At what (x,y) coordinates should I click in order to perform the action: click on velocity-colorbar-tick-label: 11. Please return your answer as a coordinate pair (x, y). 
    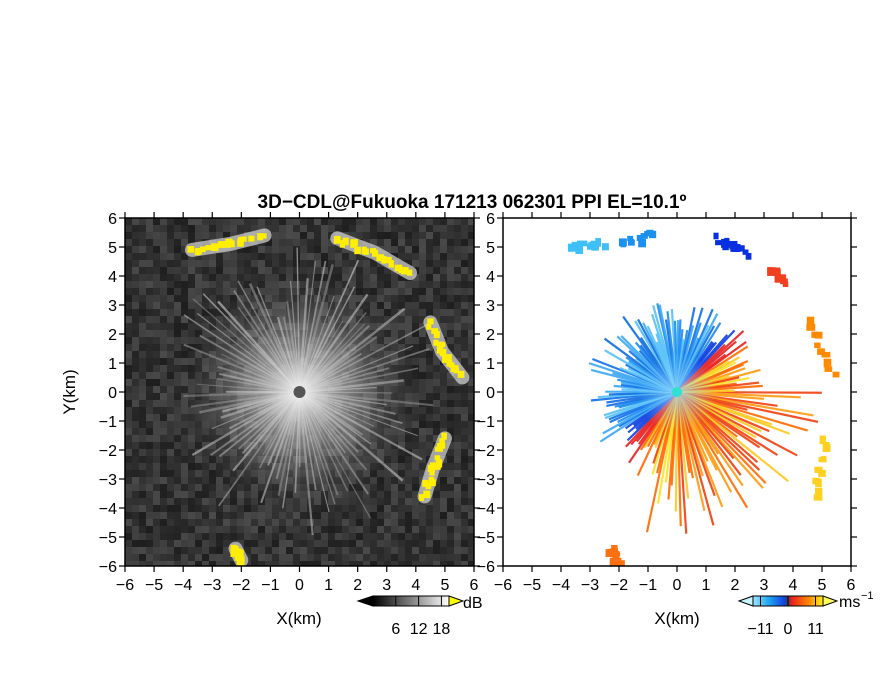
    Looking at the image, I should click on (815, 629).